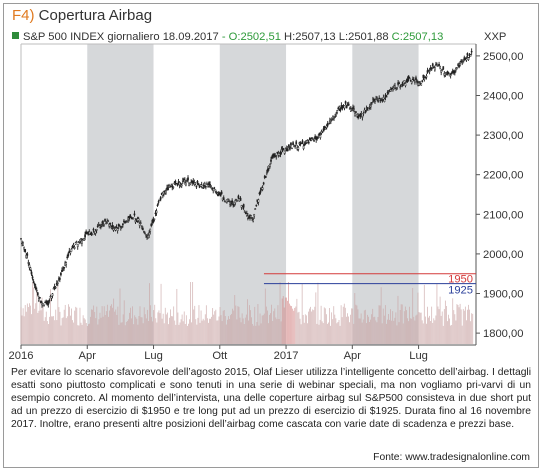  What do you see at coordinates (121, 37) in the screenshot?
I see `instrument-label: S&P 500 INDEX giornaliero 18.09.2017` at bounding box center [121, 37].